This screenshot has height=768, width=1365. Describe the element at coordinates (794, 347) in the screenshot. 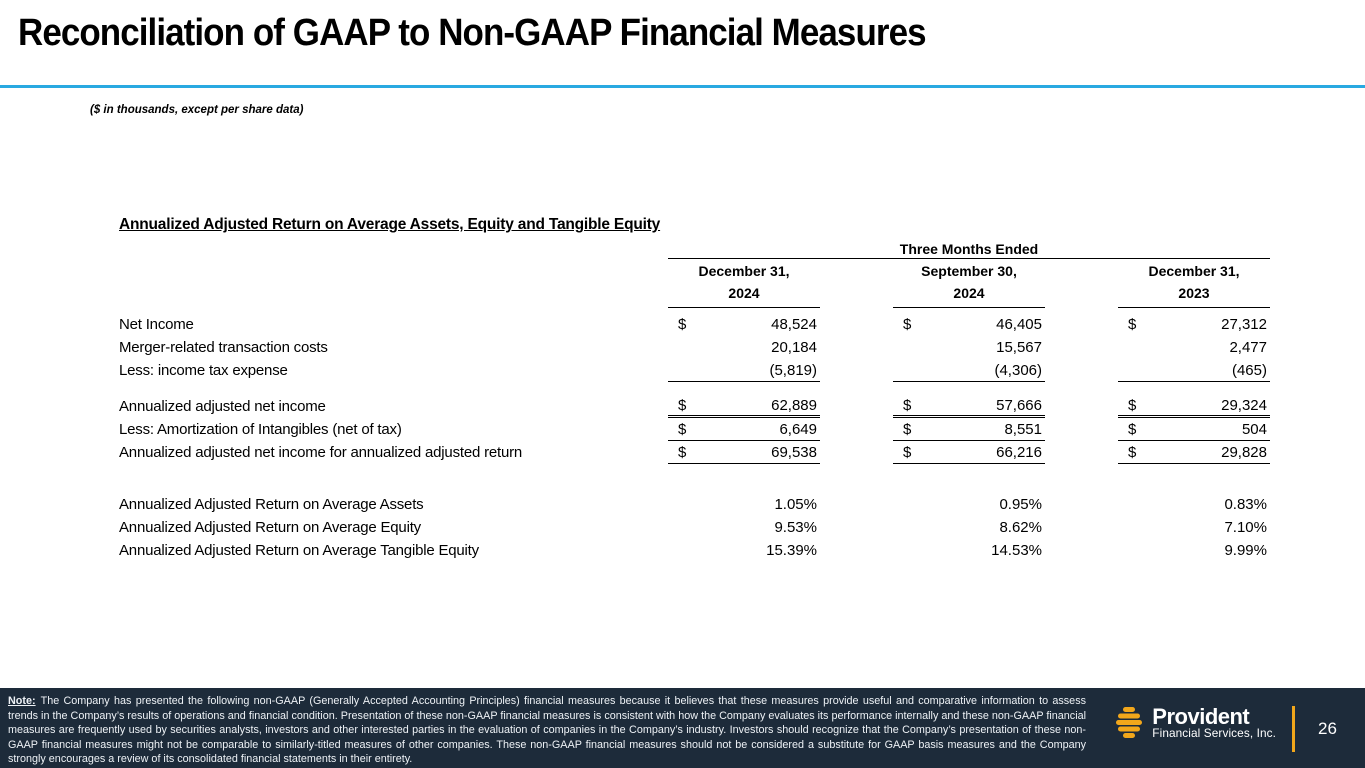

I see `amount: 20,184` at that location.